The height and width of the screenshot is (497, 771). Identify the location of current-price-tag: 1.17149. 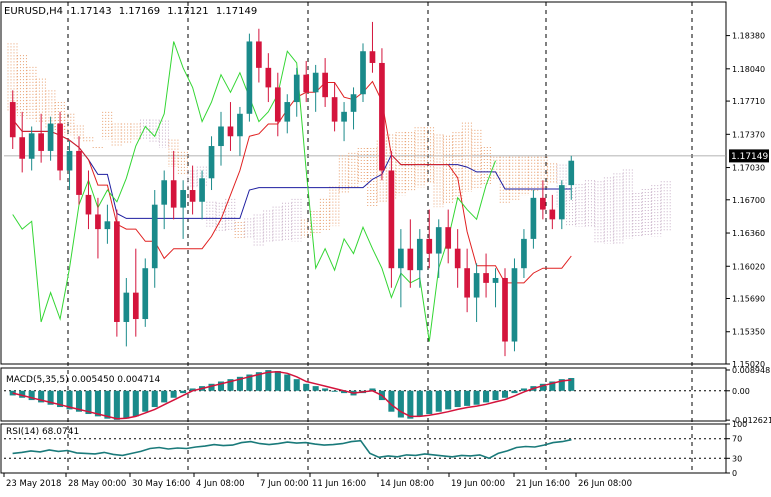
(749, 156).